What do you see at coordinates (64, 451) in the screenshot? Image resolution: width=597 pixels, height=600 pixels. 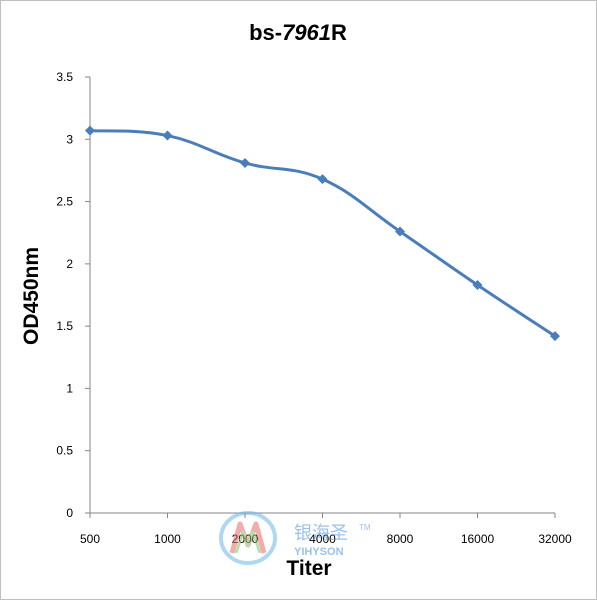 I see `y-tick-label: 0.5` at bounding box center [64, 451].